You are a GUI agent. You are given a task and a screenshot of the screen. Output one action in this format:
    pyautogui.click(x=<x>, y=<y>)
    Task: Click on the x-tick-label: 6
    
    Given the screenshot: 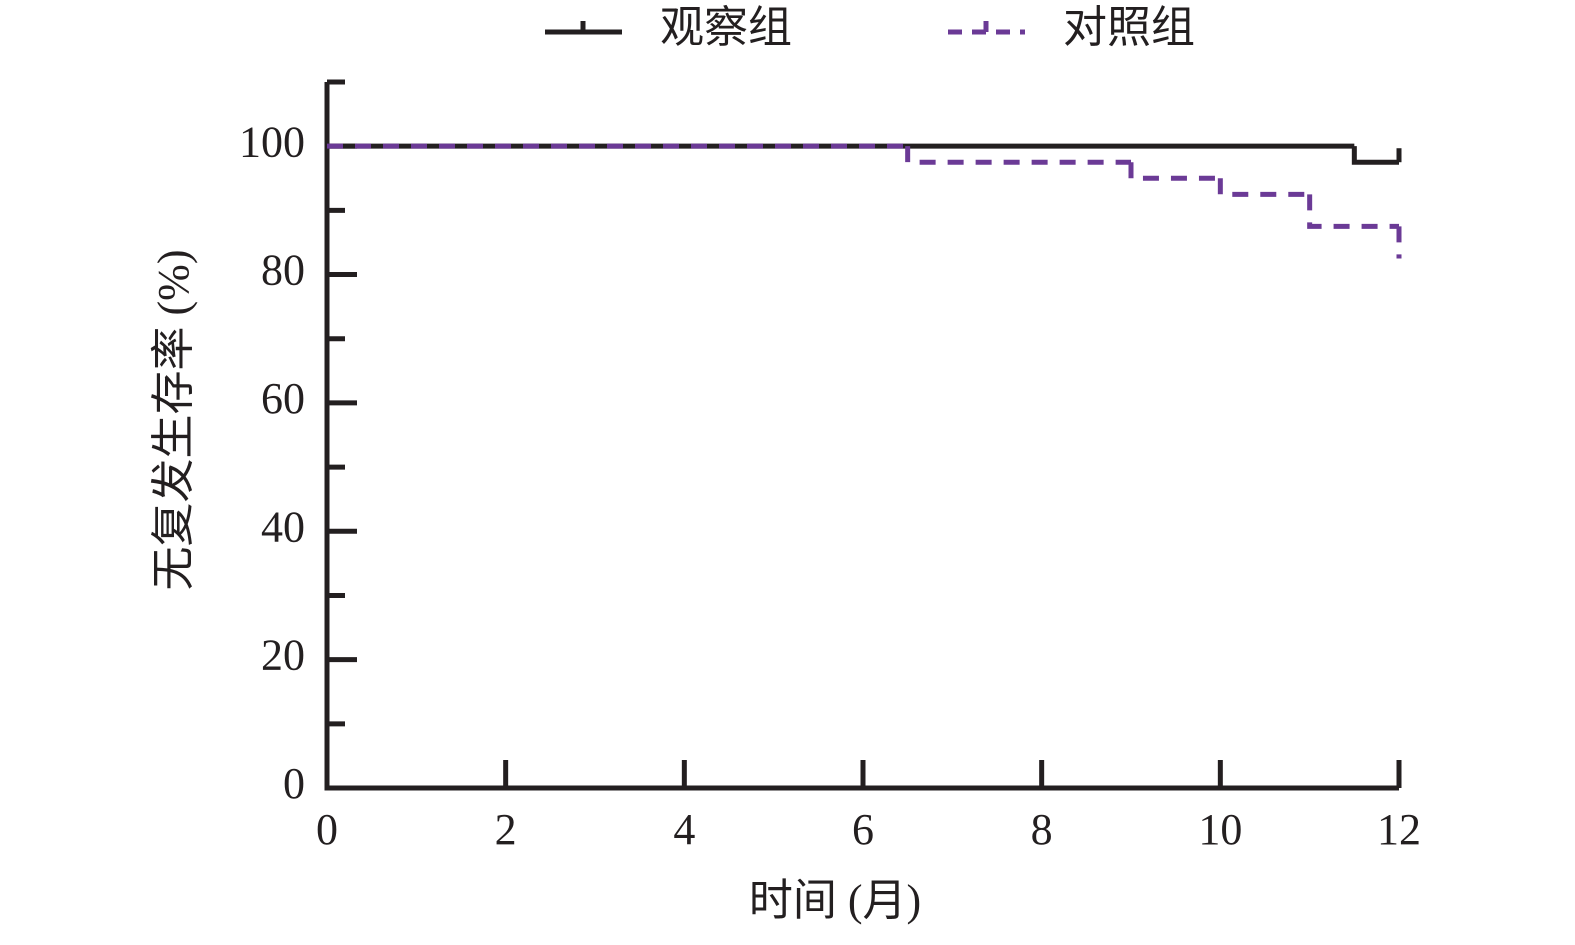 What is the action you would take?
    pyautogui.click(x=863, y=829)
    